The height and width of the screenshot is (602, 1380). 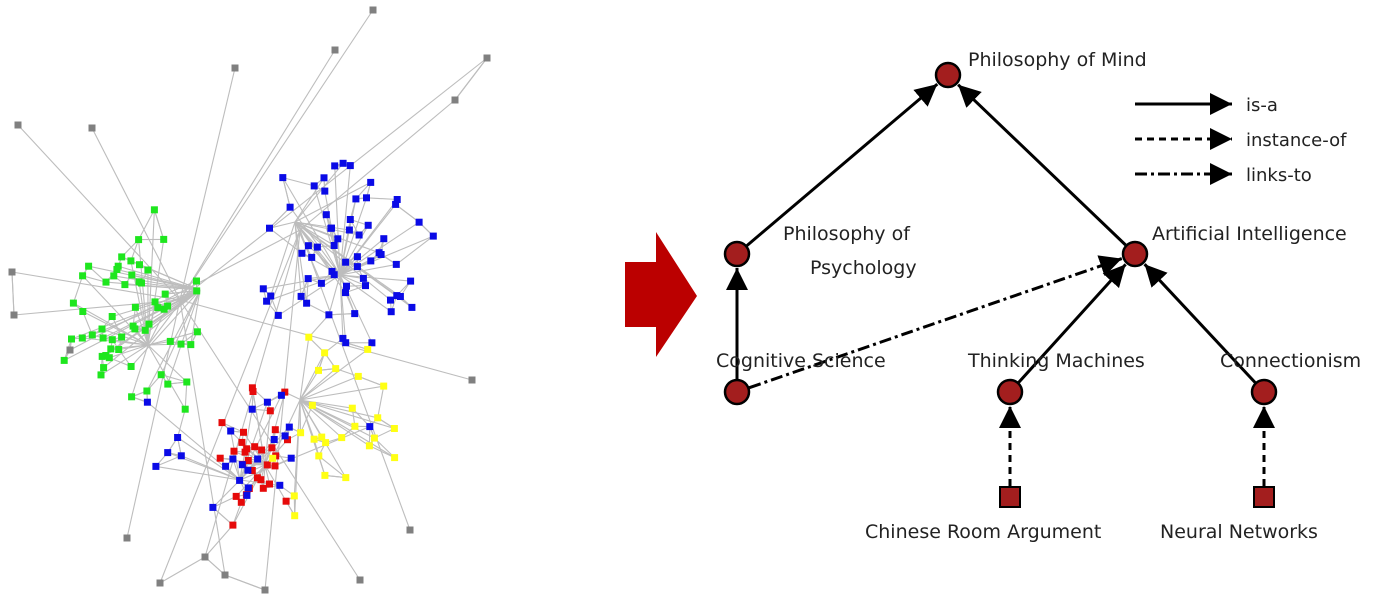 What do you see at coordinates (1010, 497) in the screenshot?
I see `node-cra` at bounding box center [1010, 497].